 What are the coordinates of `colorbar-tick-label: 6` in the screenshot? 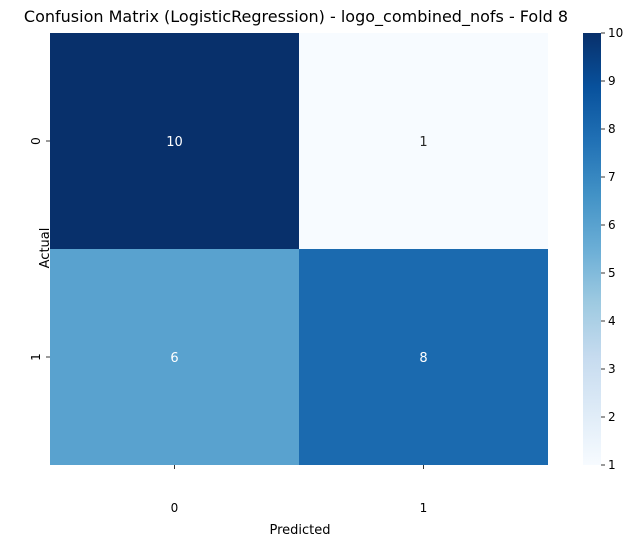 It's located at (612, 225).